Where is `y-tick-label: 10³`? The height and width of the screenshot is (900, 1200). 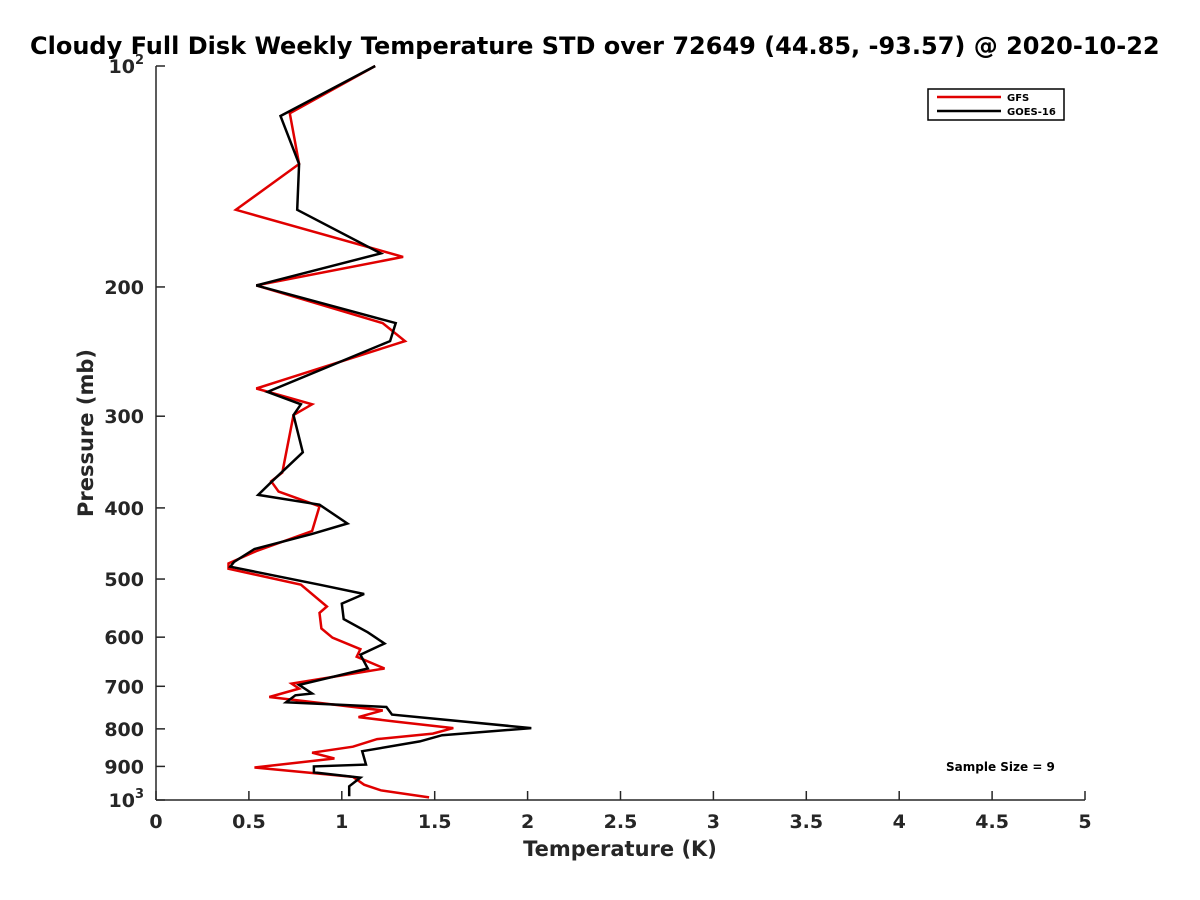
y-tick-label: 10³ is located at coordinates (127, 799).